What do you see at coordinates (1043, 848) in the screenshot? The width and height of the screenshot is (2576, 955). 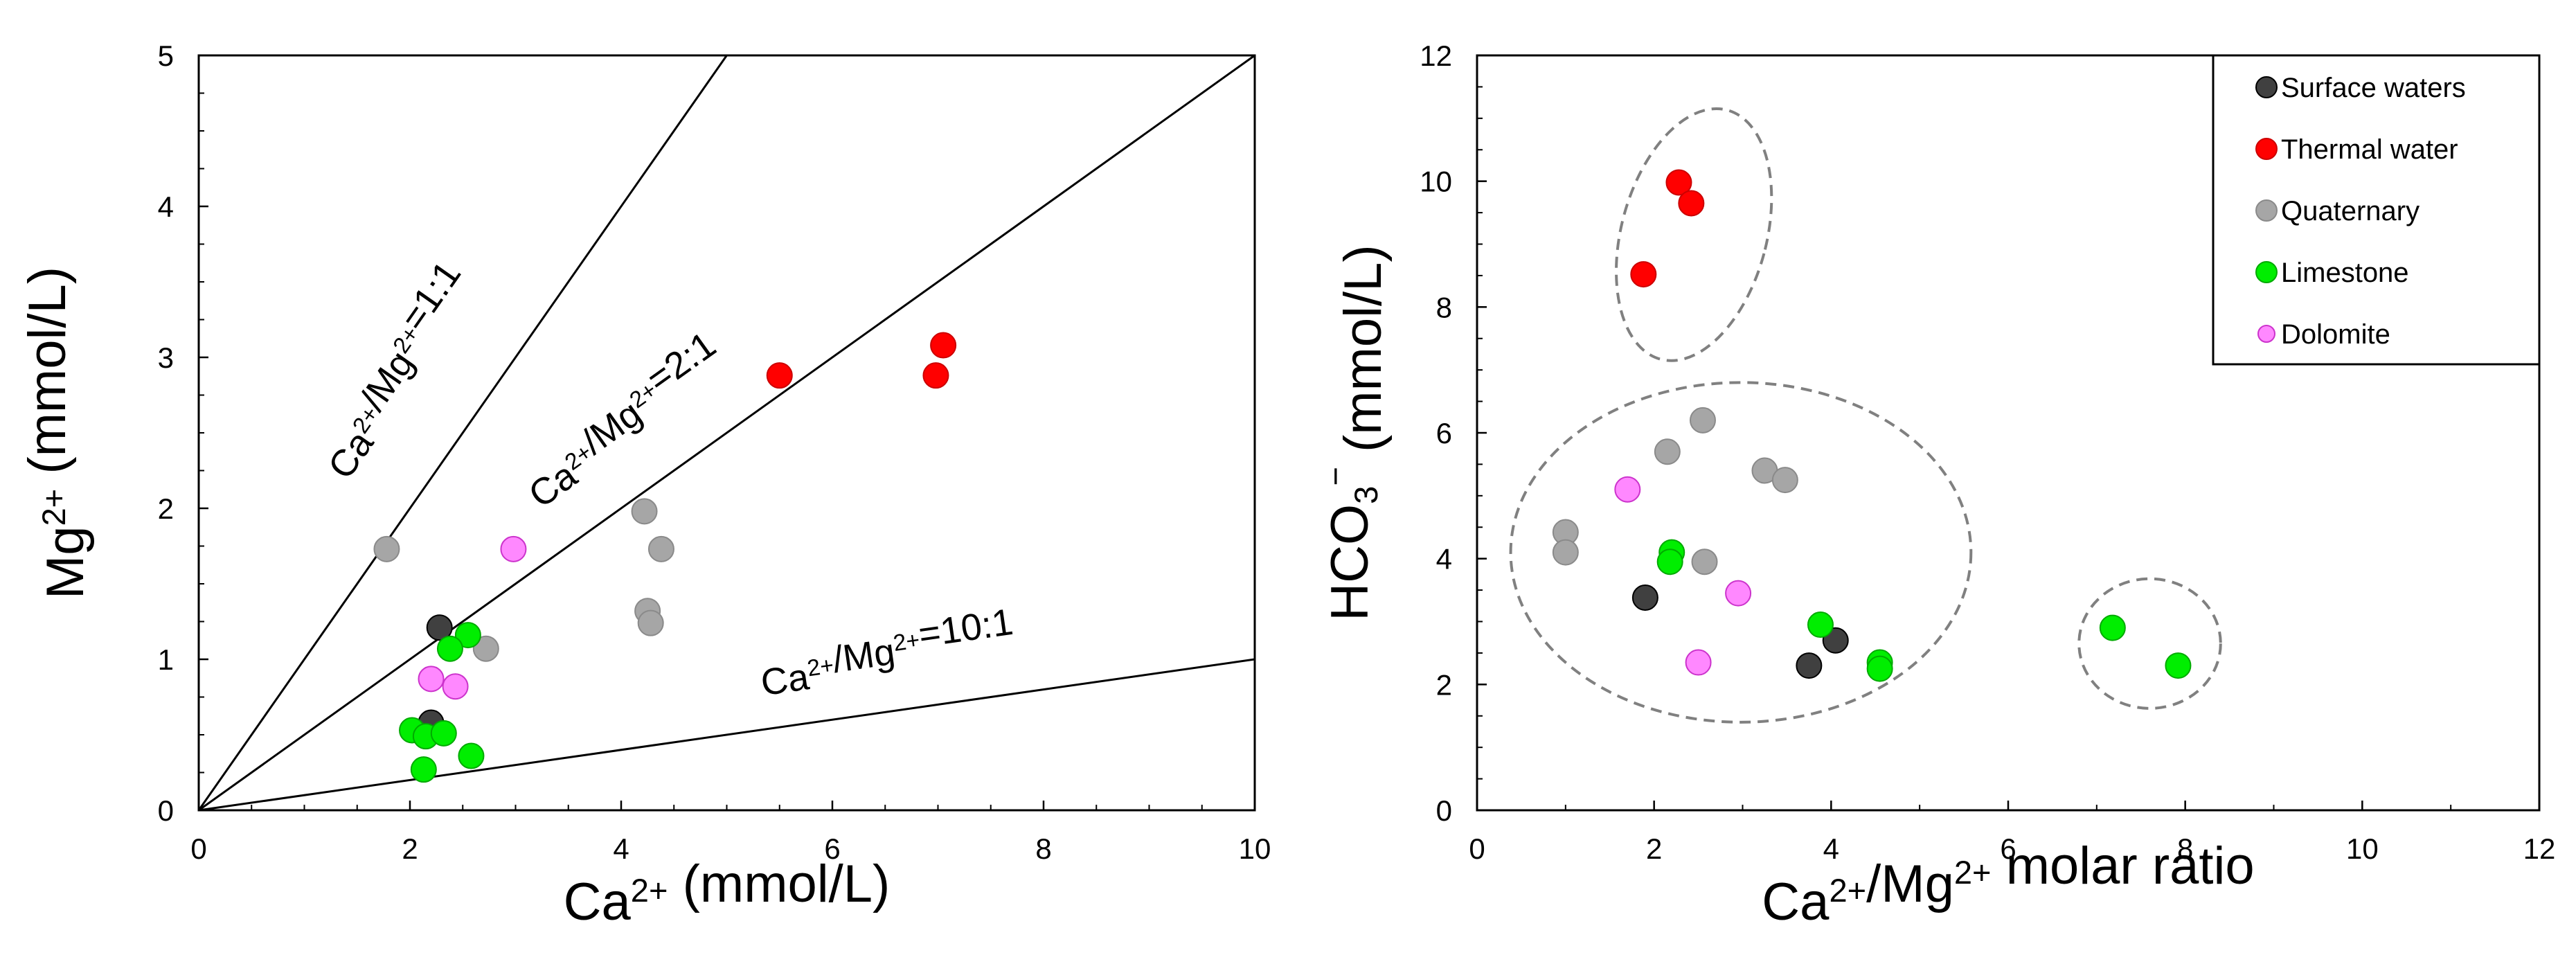 I see `left-x-tick-label: 8` at bounding box center [1043, 848].